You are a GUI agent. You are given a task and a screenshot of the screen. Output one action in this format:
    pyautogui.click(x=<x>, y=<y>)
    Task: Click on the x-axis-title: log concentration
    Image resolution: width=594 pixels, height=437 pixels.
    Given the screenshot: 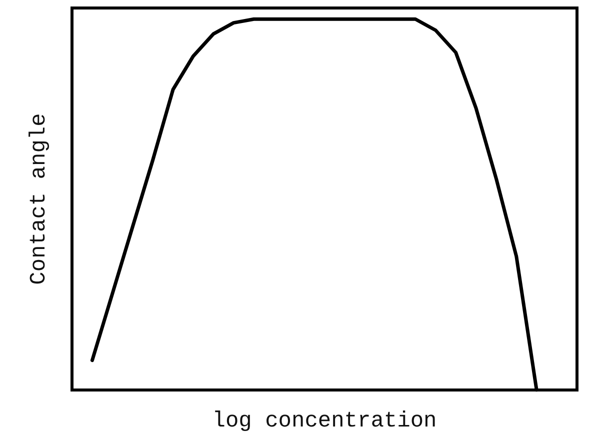 What is the action you would take?
    pyautogui.click(x=324, y=421)
    